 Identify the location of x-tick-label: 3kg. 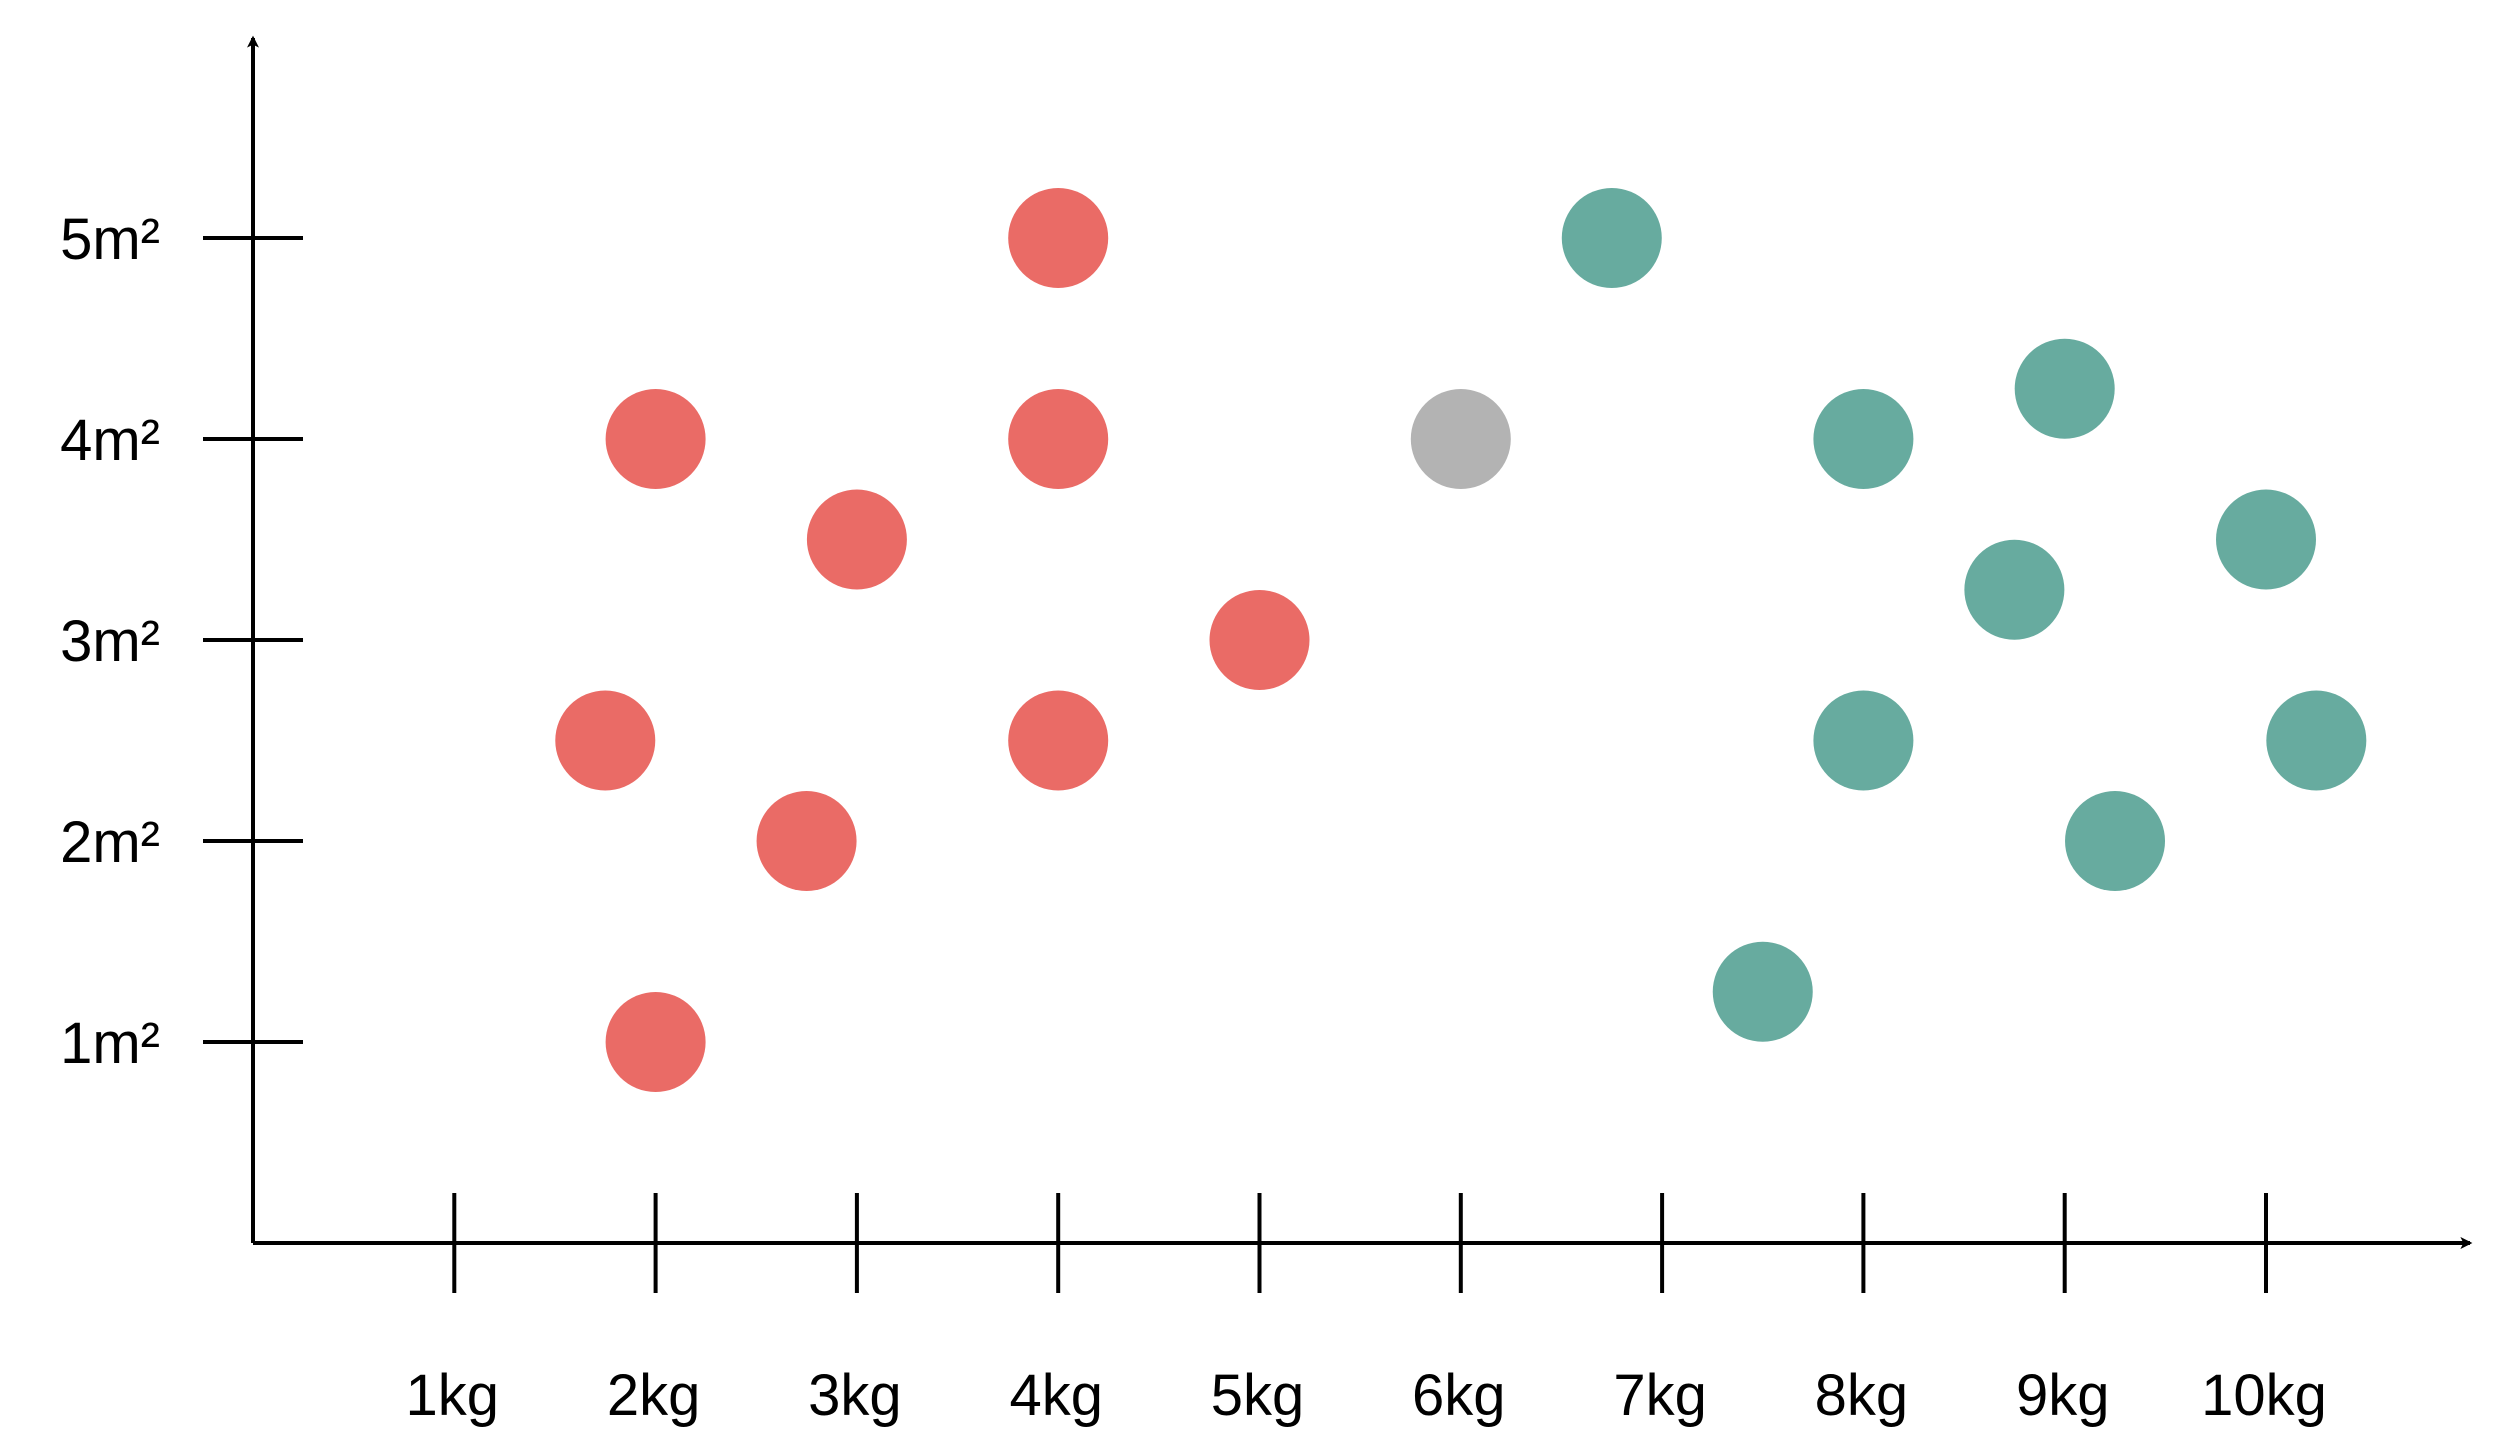
(855, 1395).